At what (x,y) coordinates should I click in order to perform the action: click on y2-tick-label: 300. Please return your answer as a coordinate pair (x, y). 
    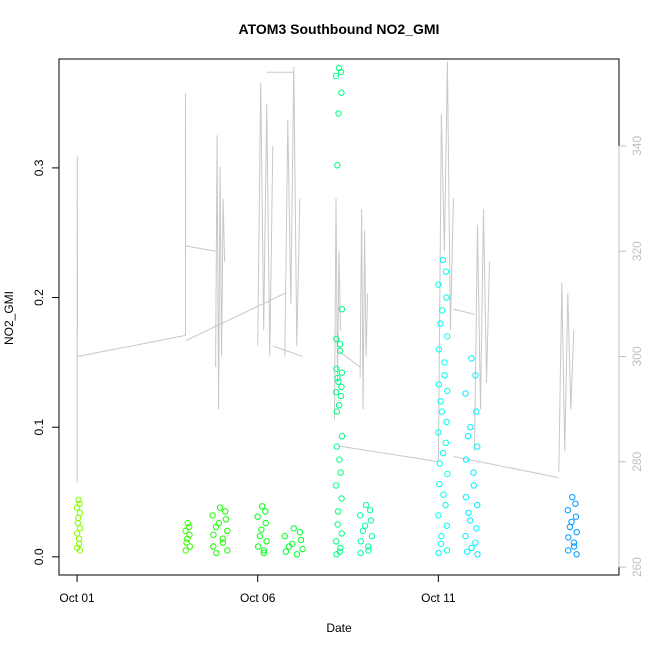
    Looking at the image, I should click on (637, 356).